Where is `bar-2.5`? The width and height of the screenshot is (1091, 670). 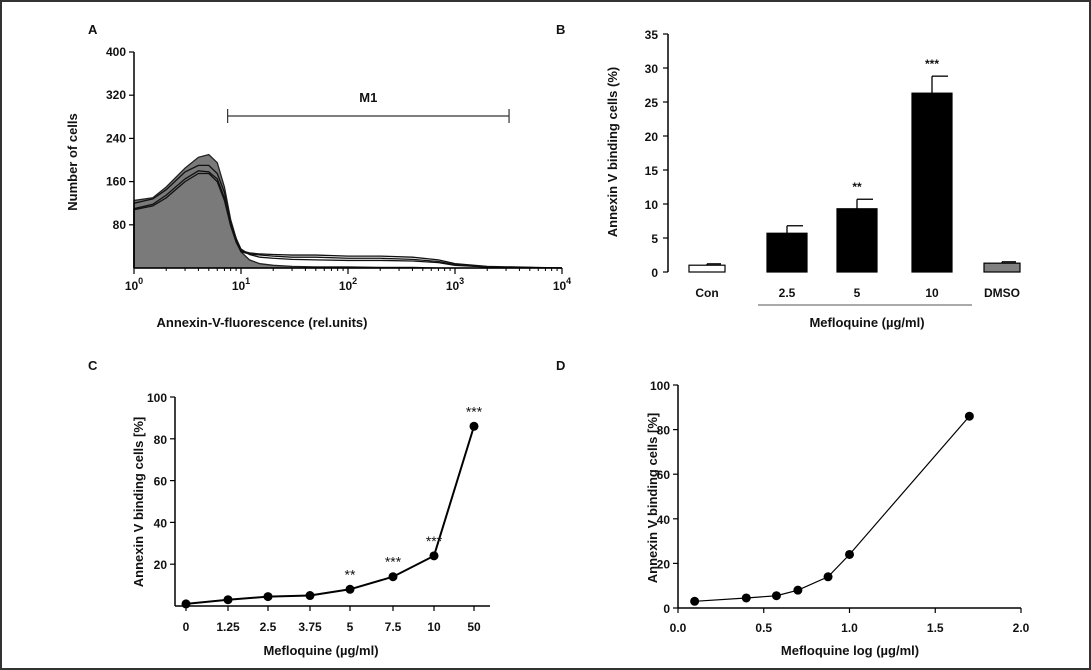 bar-2.5 is located at coordinates (787, 252).